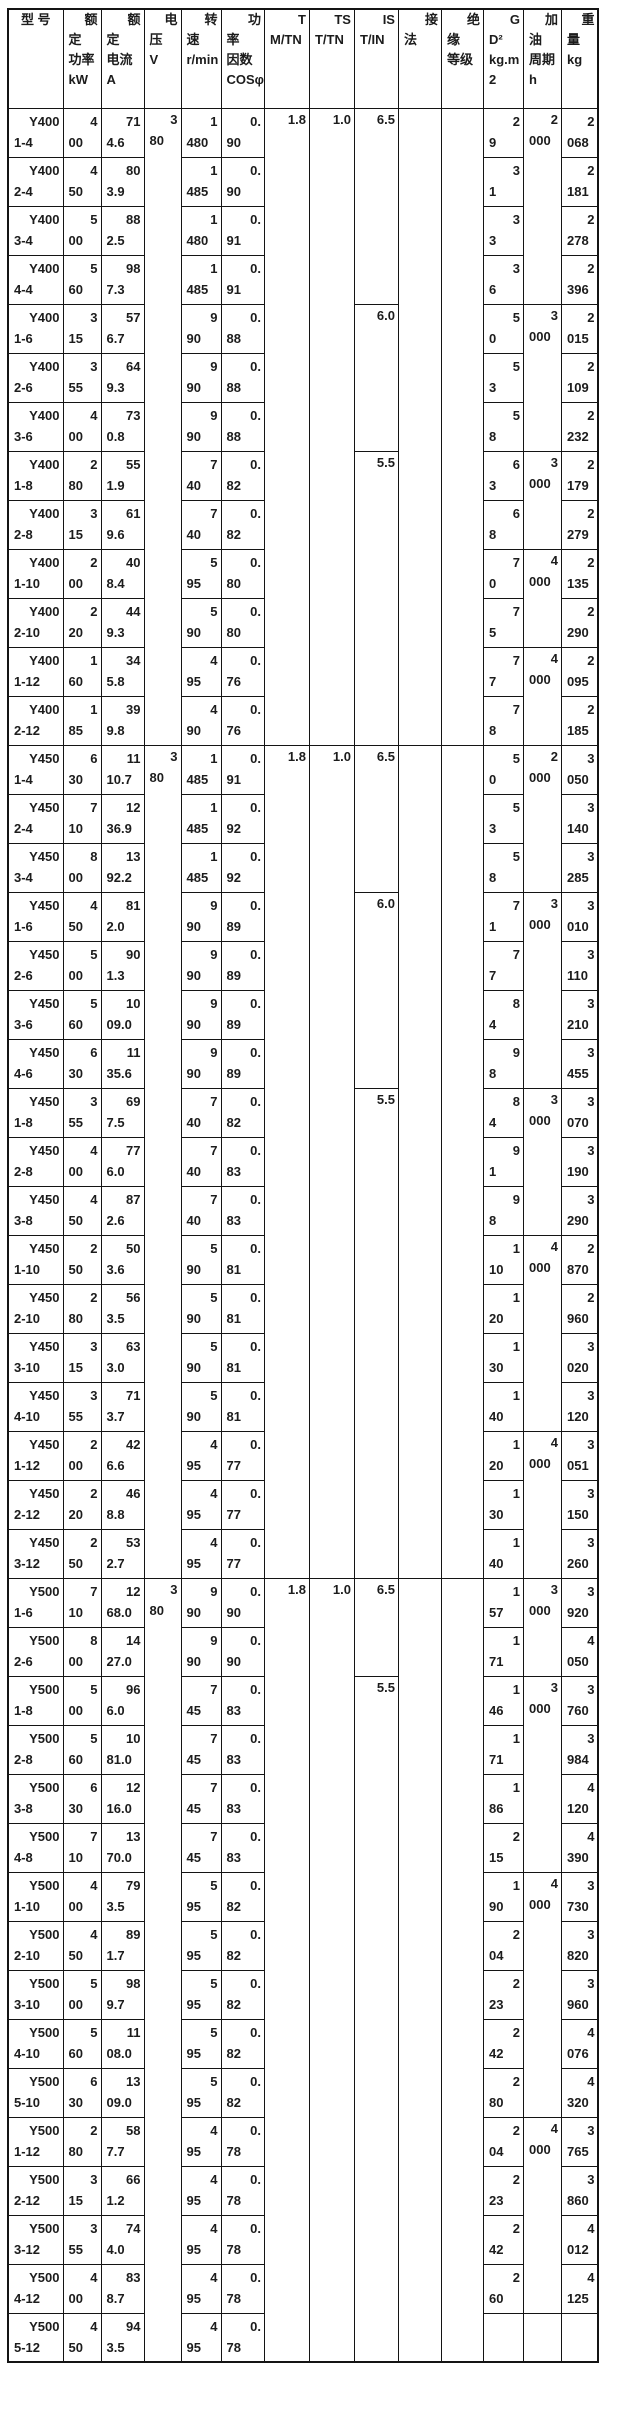 This screenshot has width=628, height=2421. What do you see at coordinates (23, 191) in the screenshot?
I see `cell-line: 2-4` at bounding box center [23, 191].